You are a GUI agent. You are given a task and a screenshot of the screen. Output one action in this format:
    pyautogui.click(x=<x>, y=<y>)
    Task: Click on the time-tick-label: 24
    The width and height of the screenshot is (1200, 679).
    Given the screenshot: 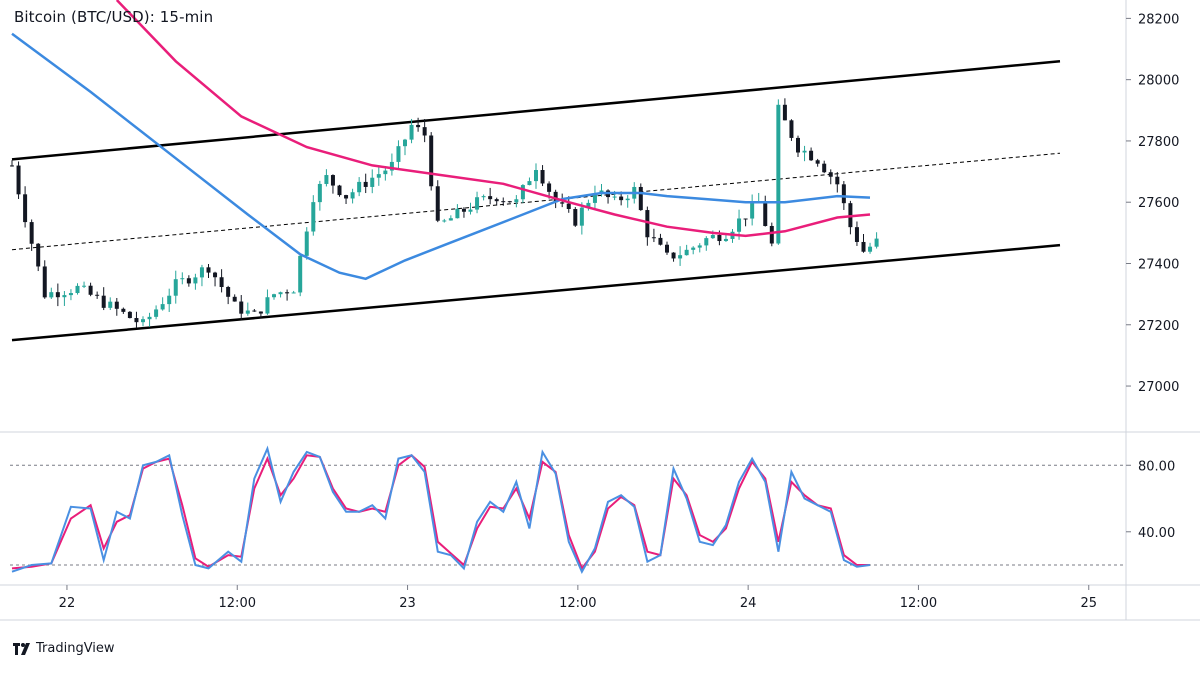 What is the action you would take?
    pyautogui.click(x=748, y=603)
    